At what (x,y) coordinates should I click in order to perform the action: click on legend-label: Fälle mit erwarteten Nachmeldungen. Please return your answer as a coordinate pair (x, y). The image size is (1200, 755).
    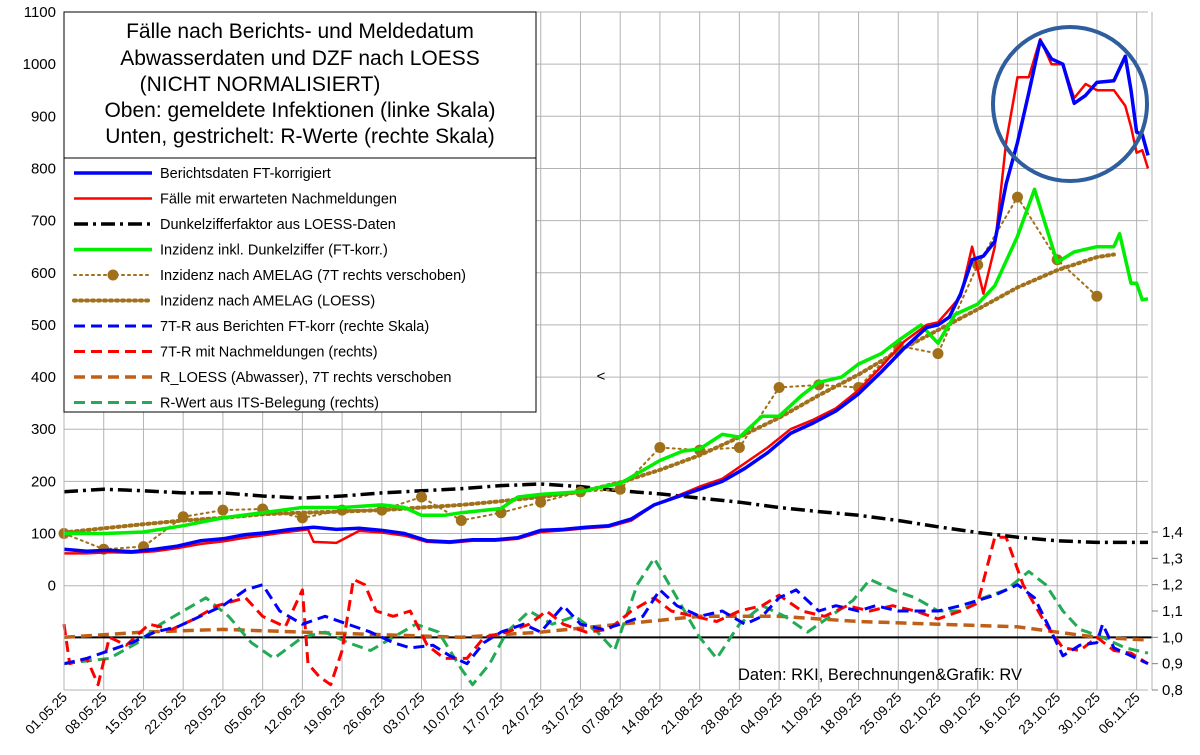
    Looking at the image, I should click on (278, 200).